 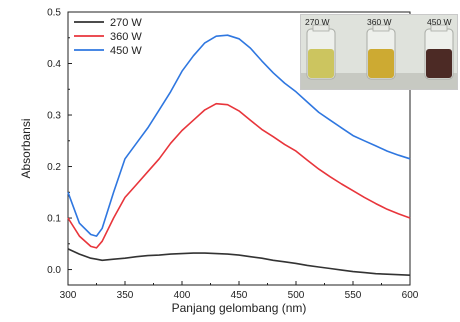 I want to click on y-tick-label-0.3: 0.3, so click(x=54, y=116).